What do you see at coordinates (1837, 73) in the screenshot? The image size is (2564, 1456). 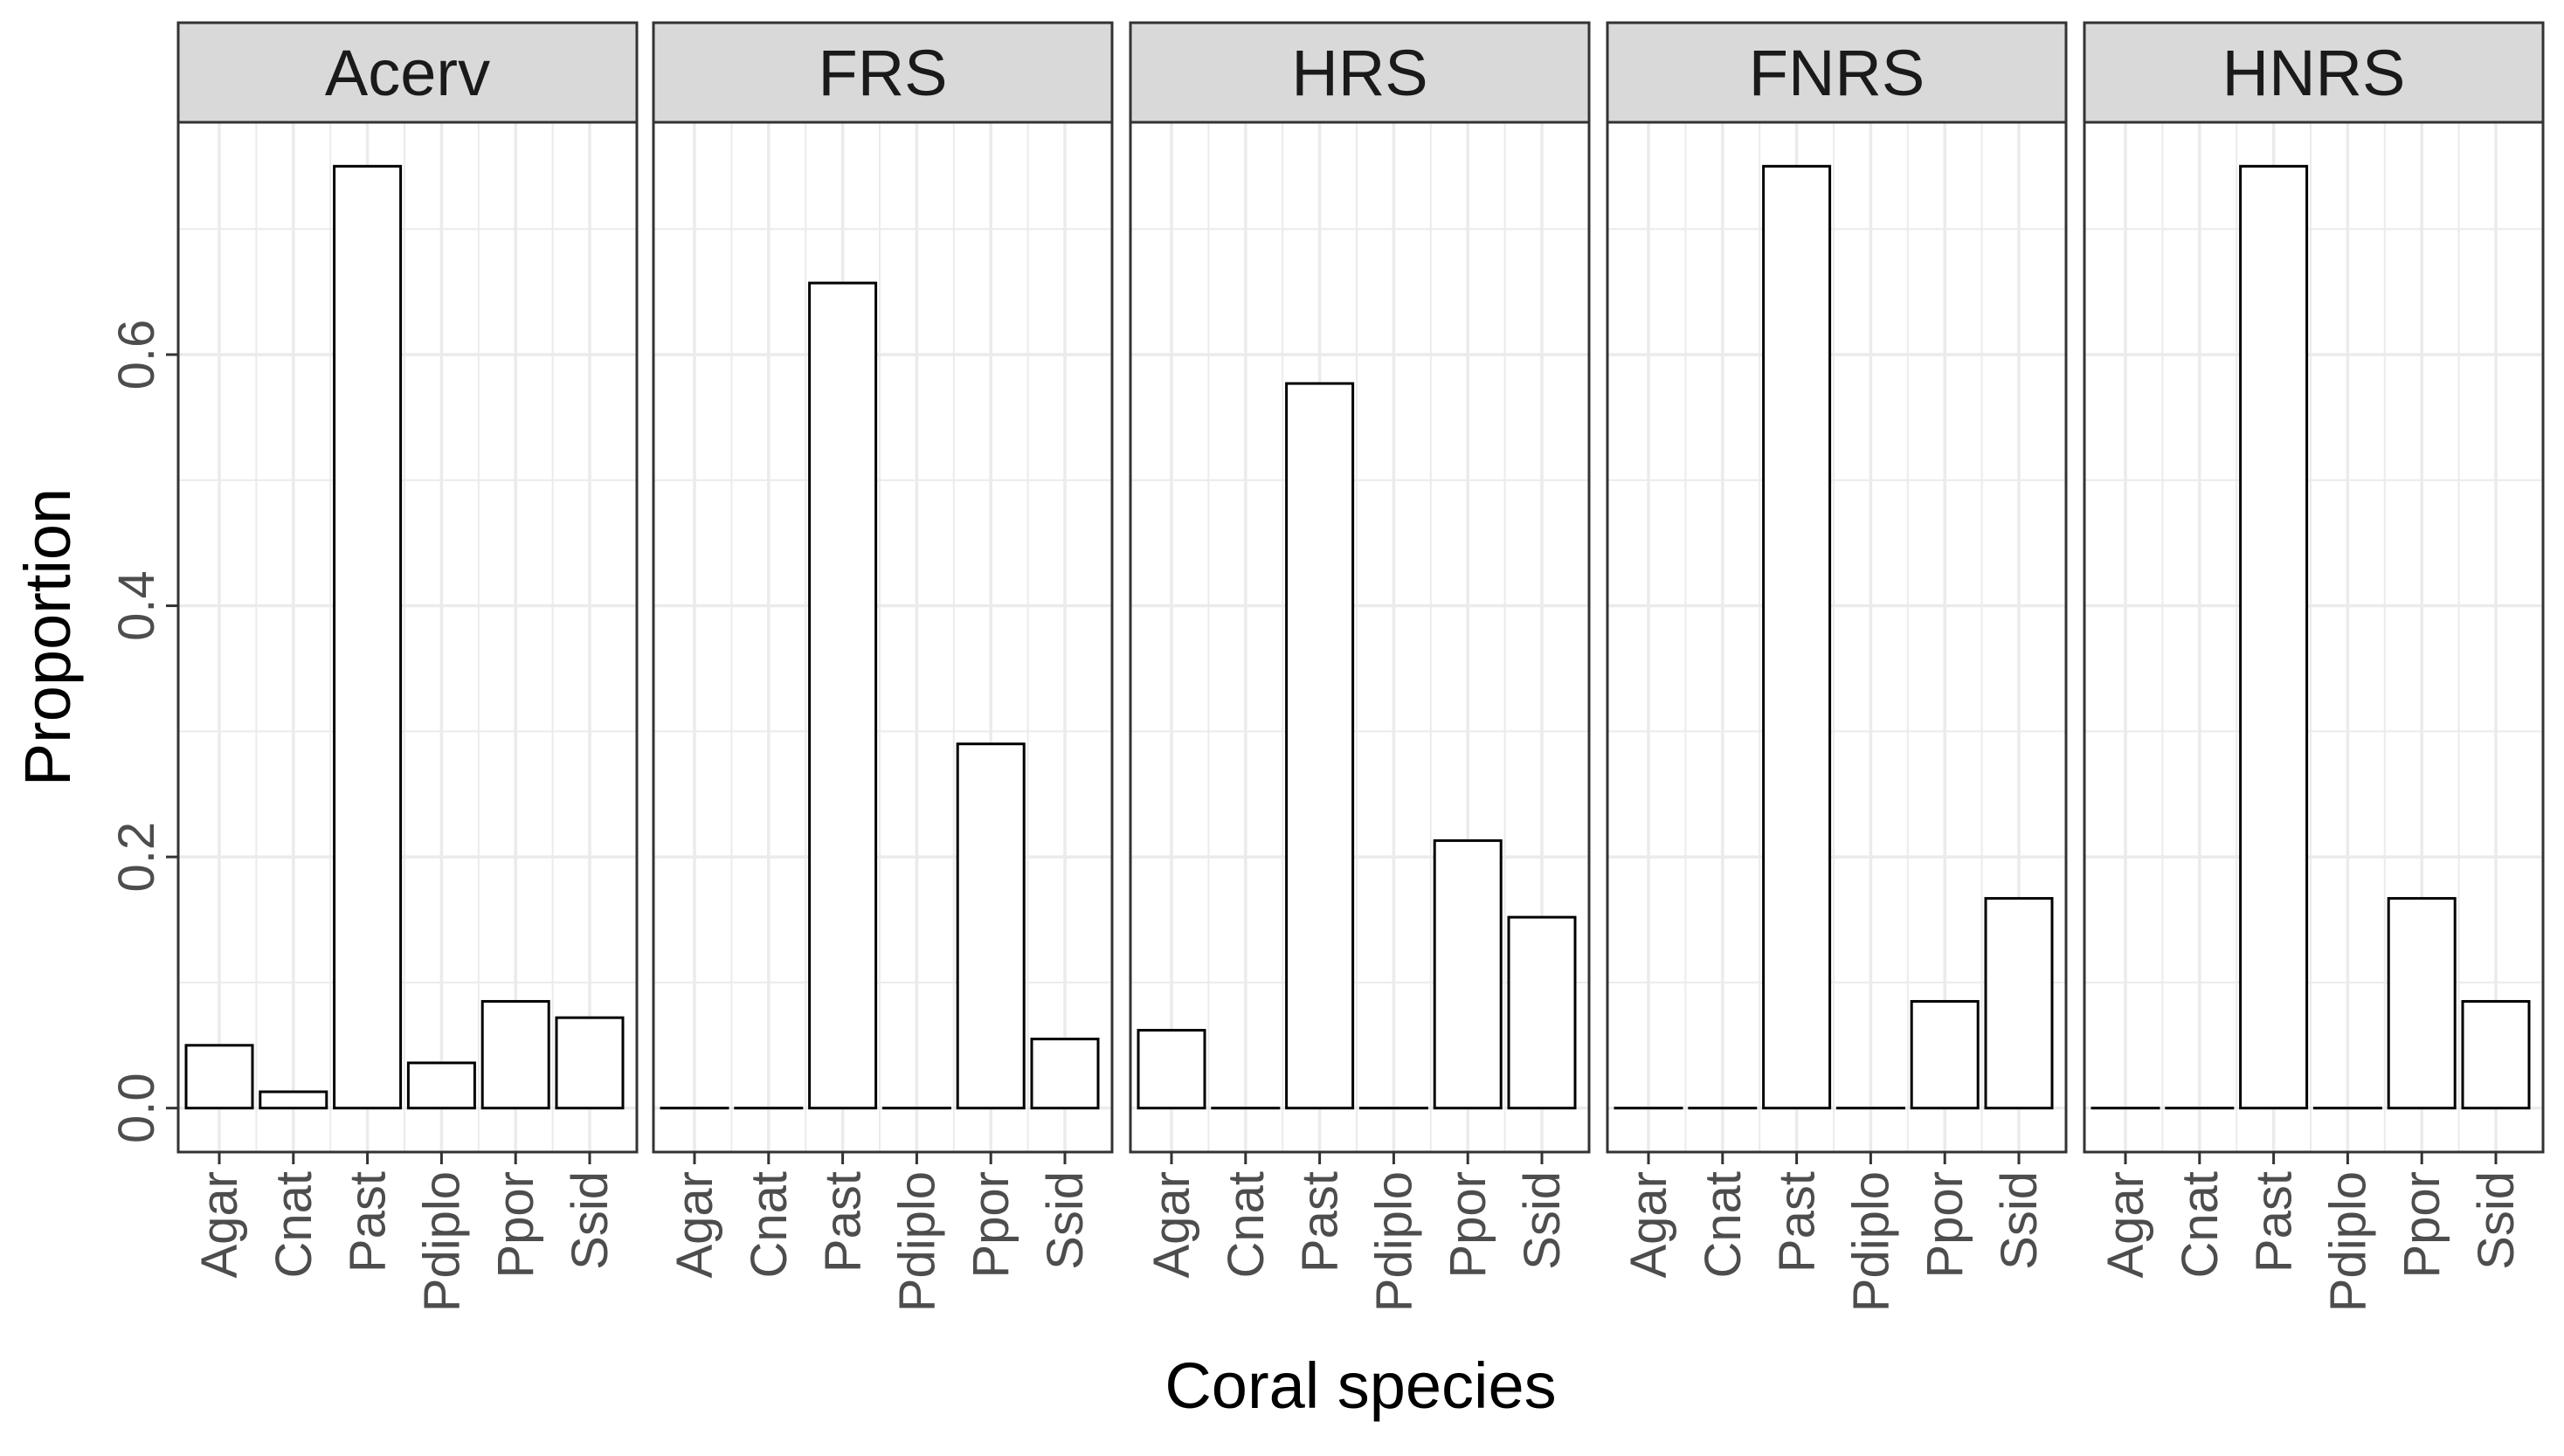 I see `facet-title: FNRS` at bounding box center [1837, 73].